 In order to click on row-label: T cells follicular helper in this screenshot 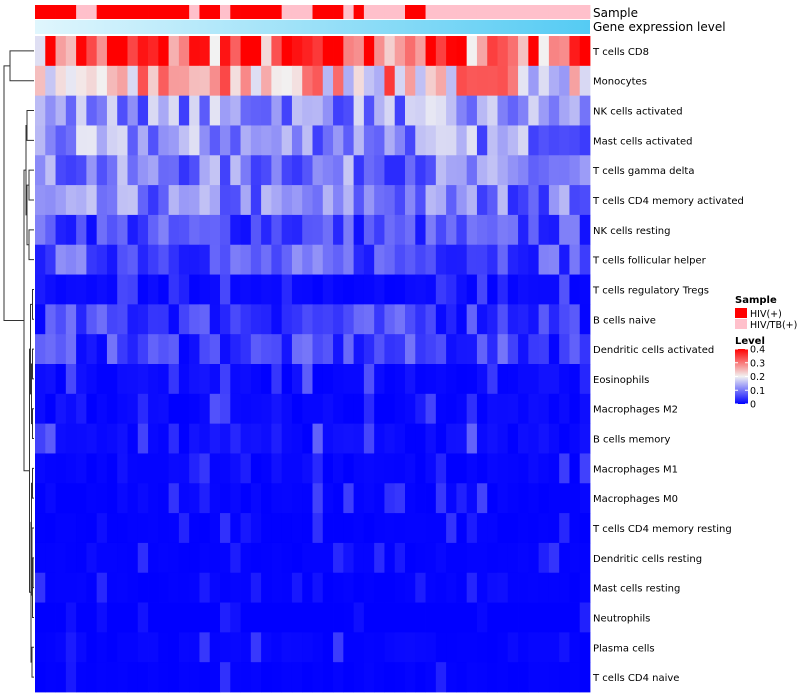, I will do `click(649, 261)`.